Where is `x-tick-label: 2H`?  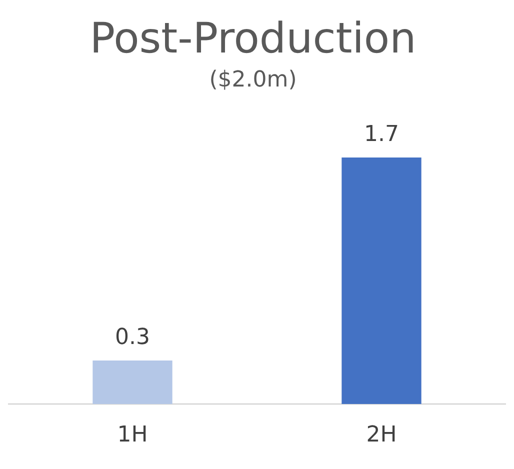
x-tick-label: 2H is located at coordinates (381, 435).